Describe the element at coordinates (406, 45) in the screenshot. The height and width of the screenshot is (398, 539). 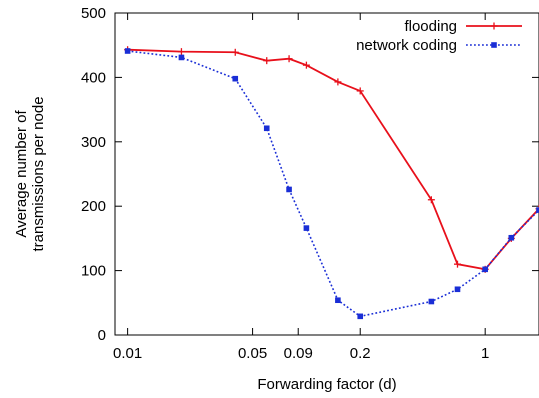
I see `legend-label: network coding` at that location.